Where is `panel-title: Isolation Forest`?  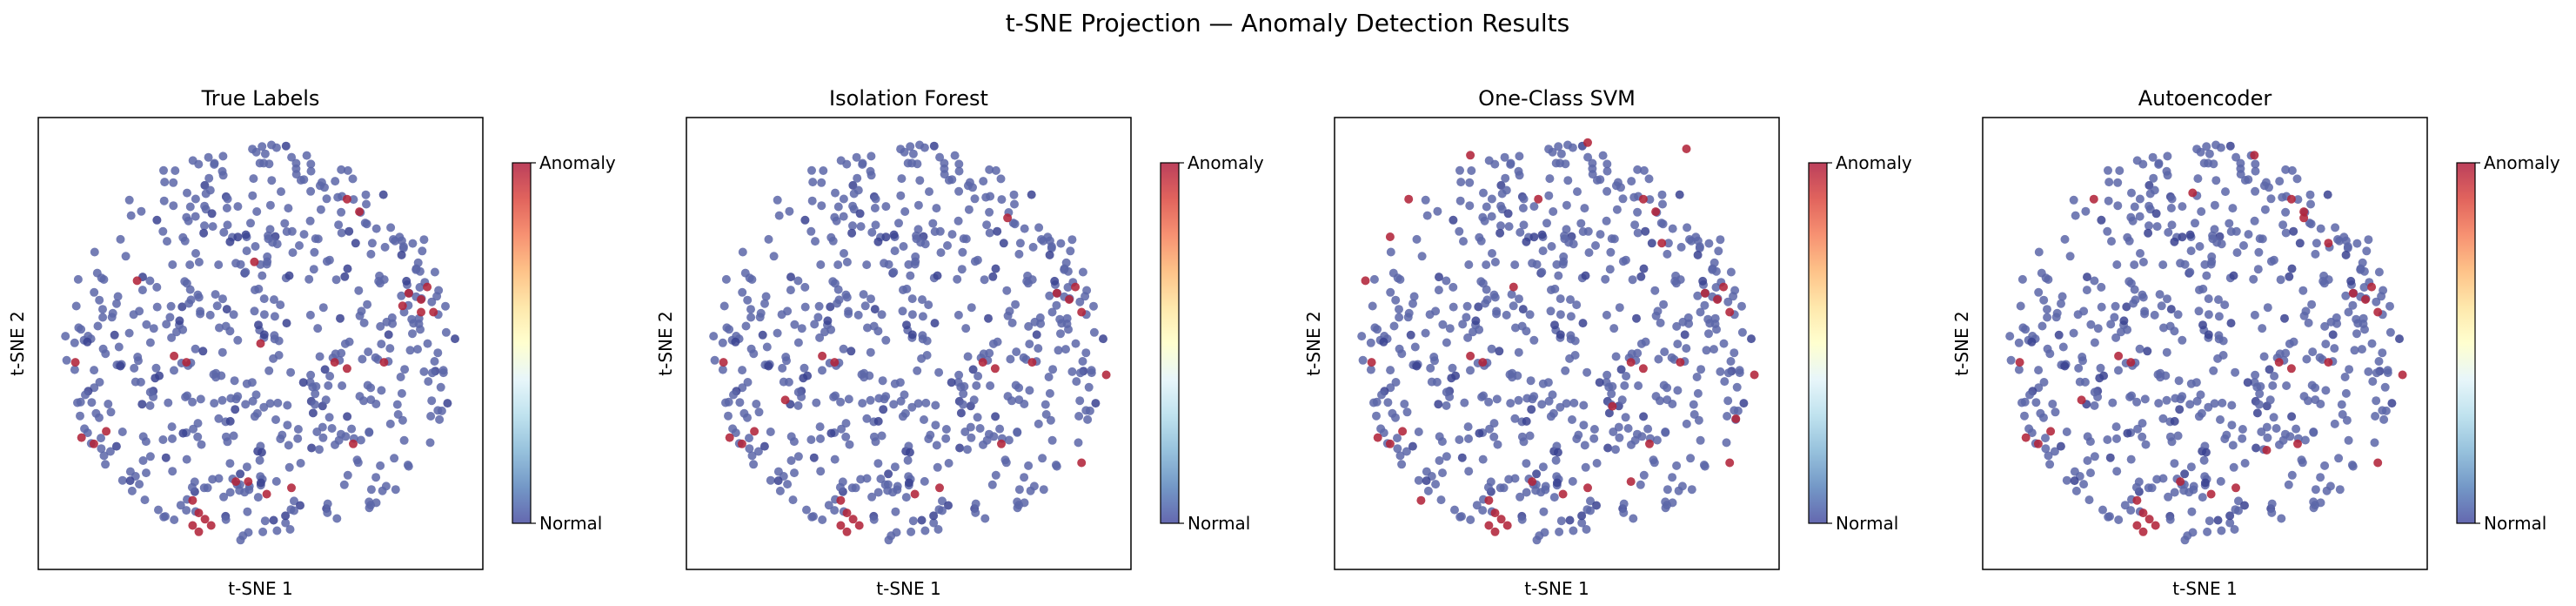
panel-title: Isolation Forest is located at coordinates (908, 98).